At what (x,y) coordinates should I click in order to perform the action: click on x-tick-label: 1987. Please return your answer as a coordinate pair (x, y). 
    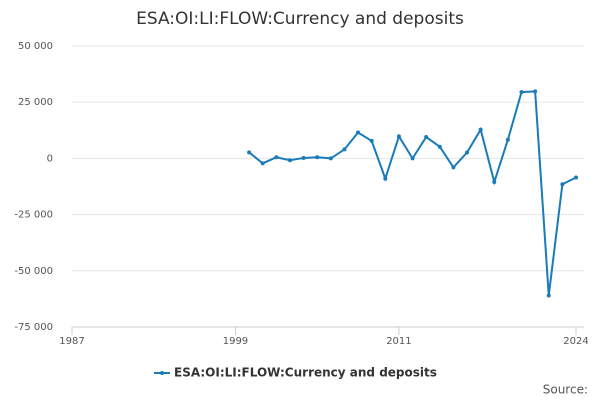
    Looking at the image, I should click on (71, 341).